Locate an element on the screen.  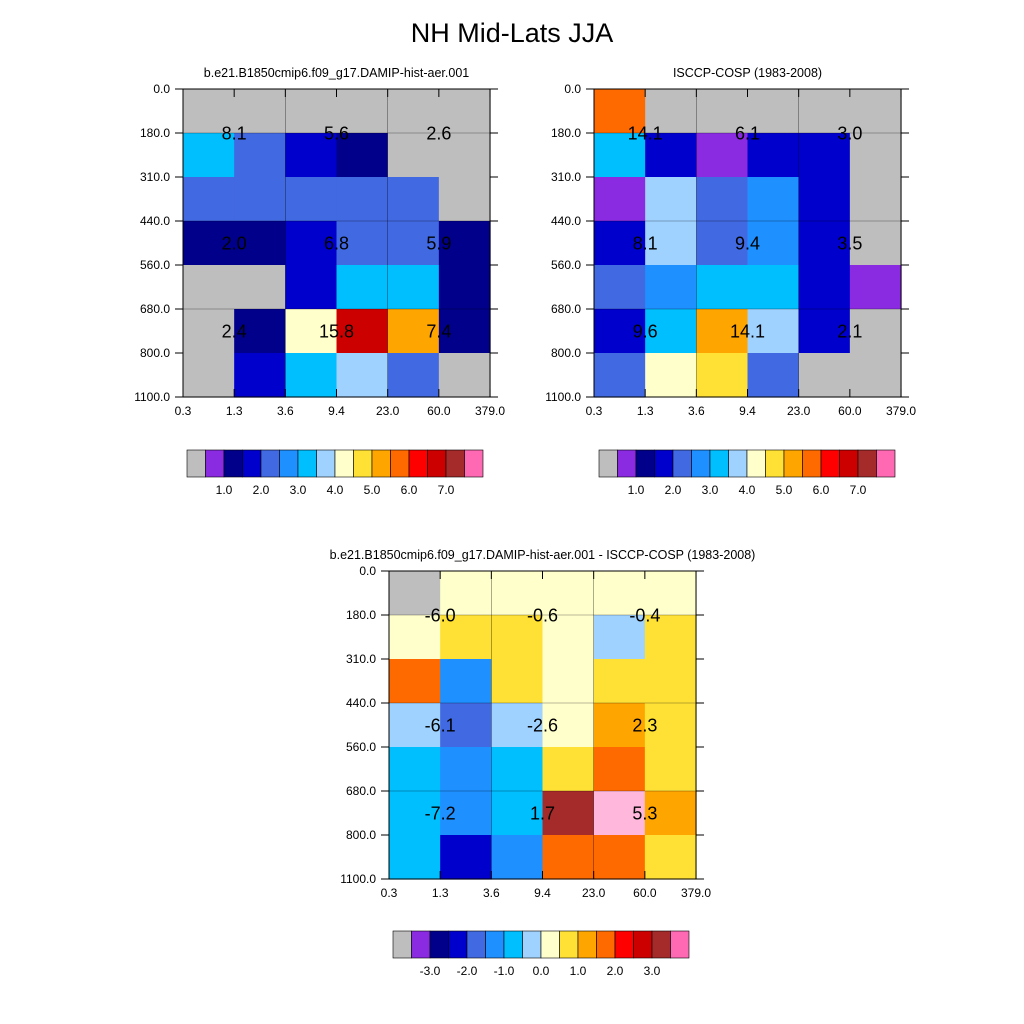
data-label: 6.8 is located at coordinates (336, 244).